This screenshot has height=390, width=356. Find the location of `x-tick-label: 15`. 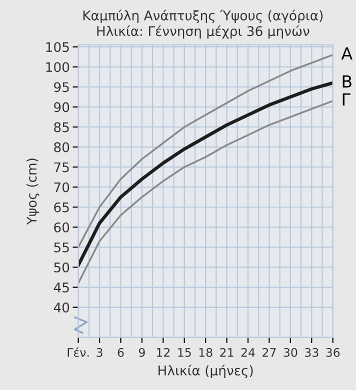

x-tick-label: 15 is located at coordinates (184, 352).